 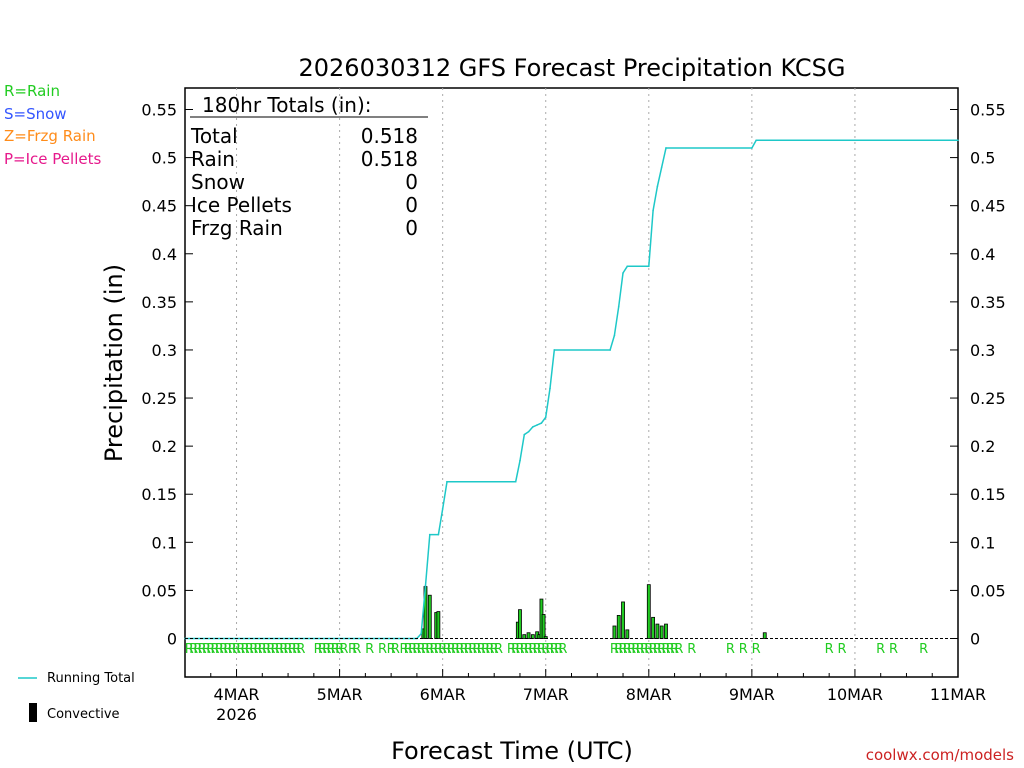 I want to click on precip-type-marker-40: R, so click(x=403, y=649).